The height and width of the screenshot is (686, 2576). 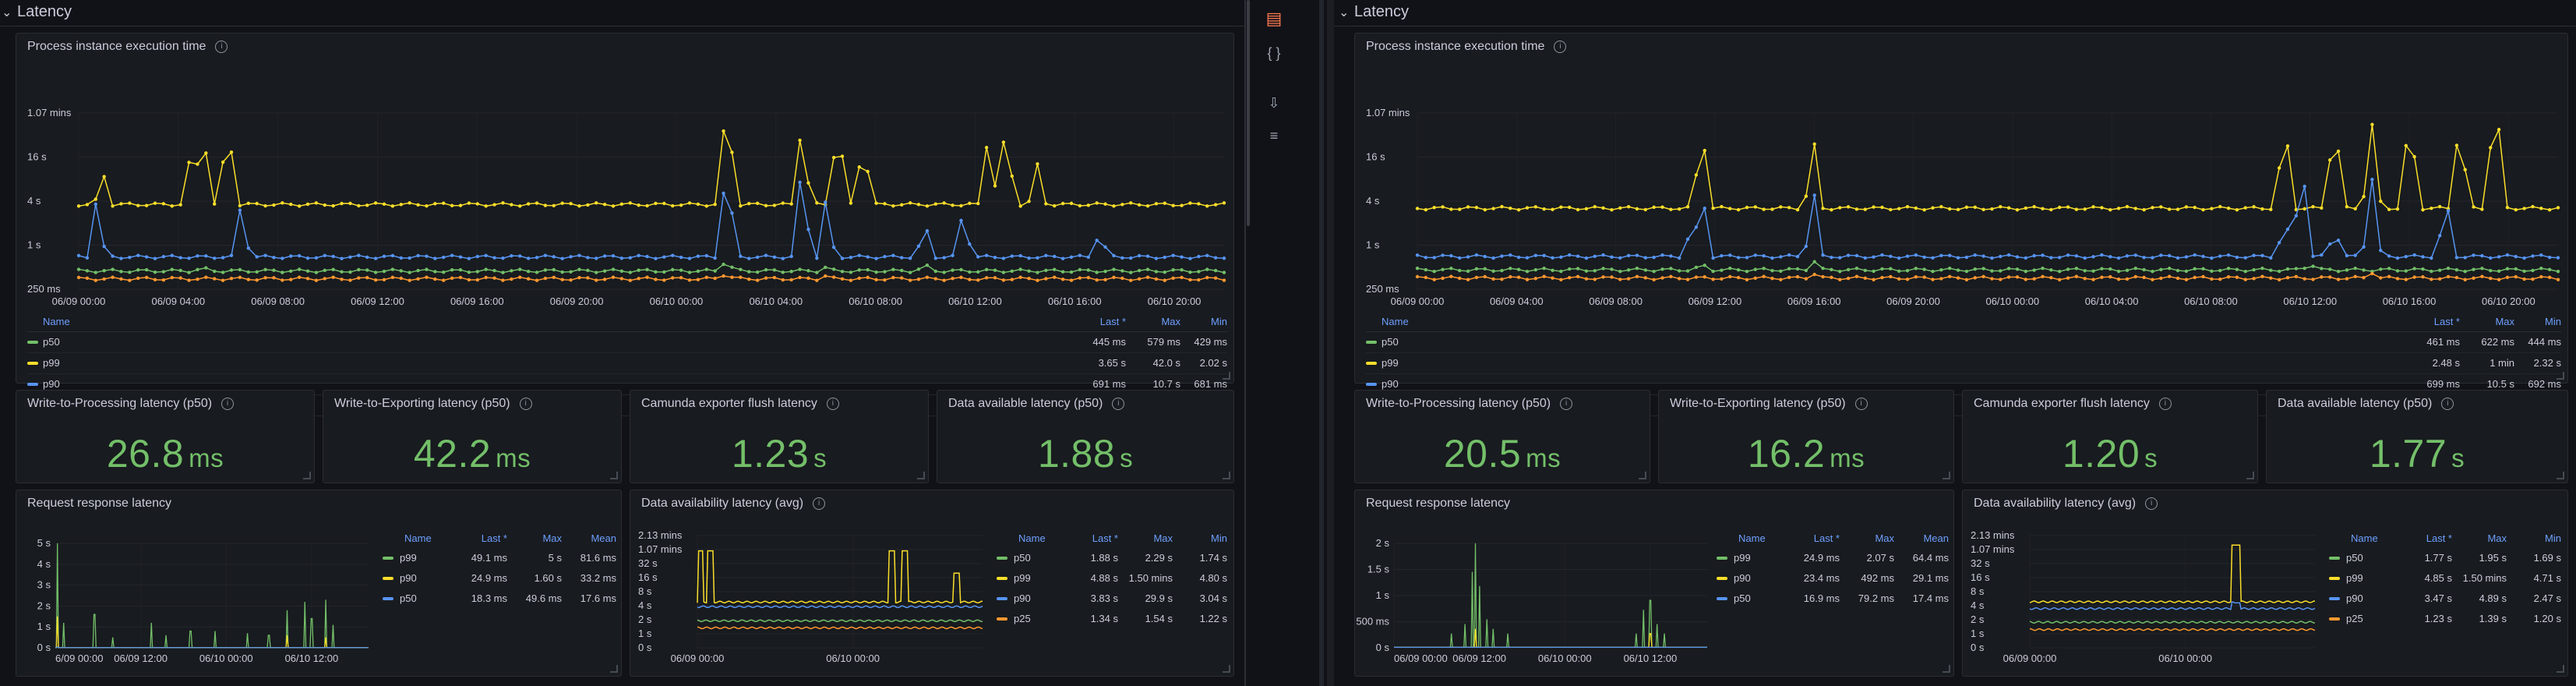 I want to click on legend-row: p99 24.9 ms 2.07 s 64.4 ms, so click(x=1833, y=558).